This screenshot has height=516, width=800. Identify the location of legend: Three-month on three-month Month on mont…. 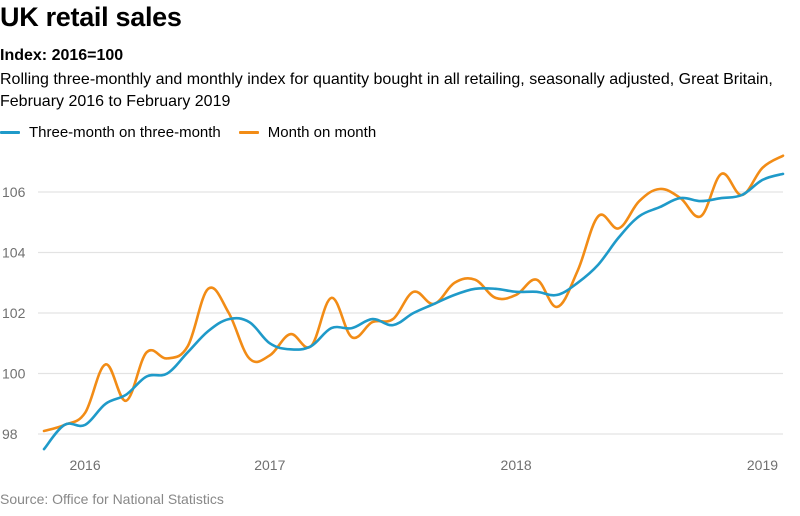
(197, 132).